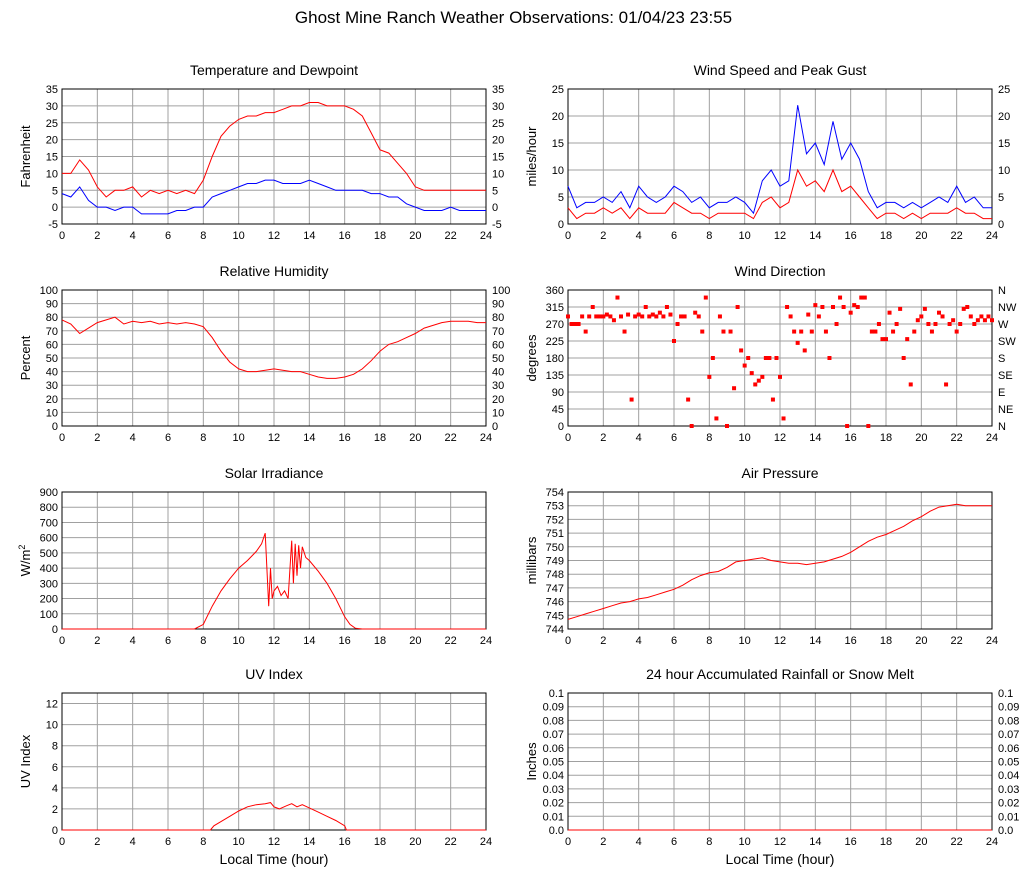 The image size is (1027, 878). Describe the element at coordinates (815, 842) in the screenshot. I see `x-tick-label: 14` at that location.